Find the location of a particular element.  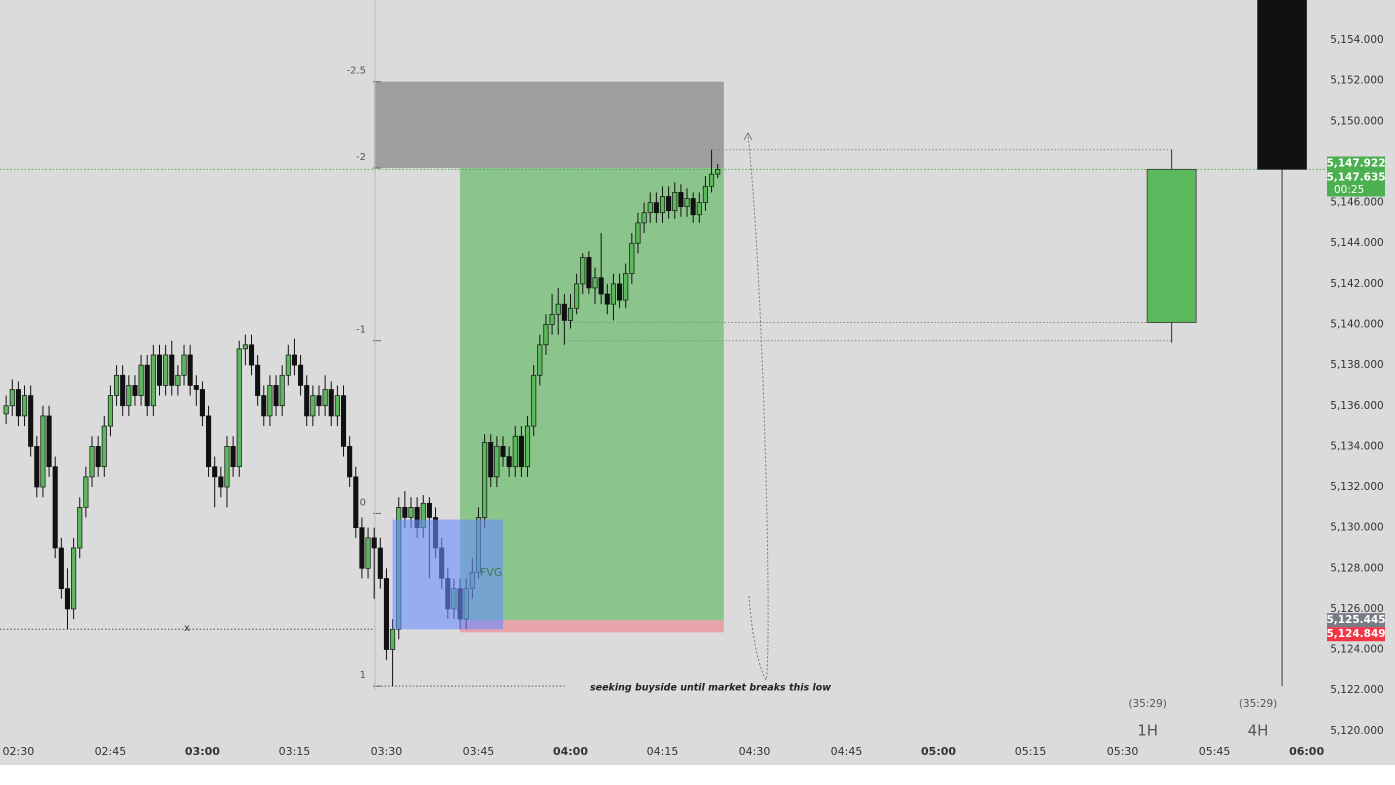

price-tag-label: 5,125.445 is located at coordinates (1355, 620).